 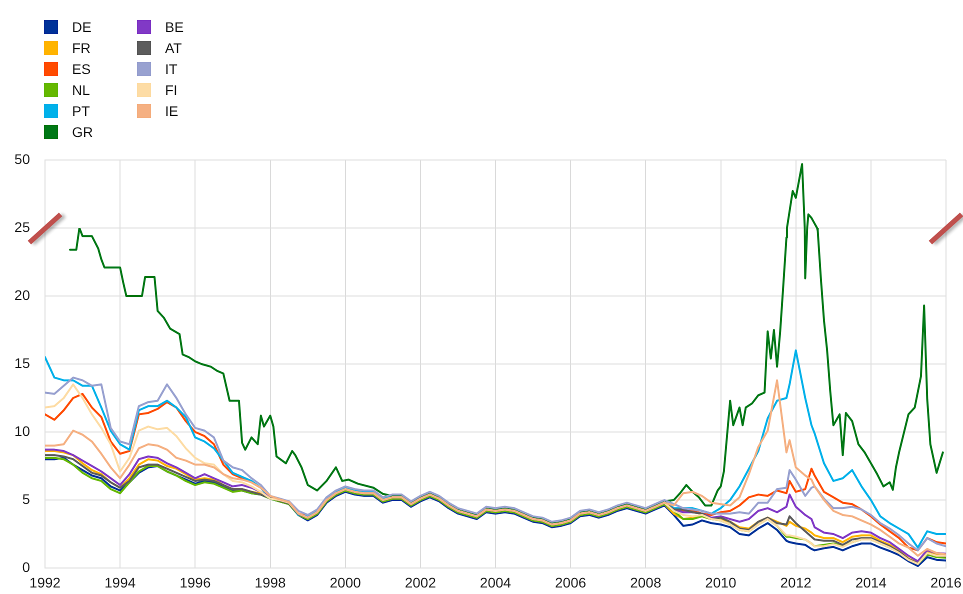 What do you see at coordinates (82, 132) in the screenshot?
I see `legend-label: GR` at bounding box center [82, 132].